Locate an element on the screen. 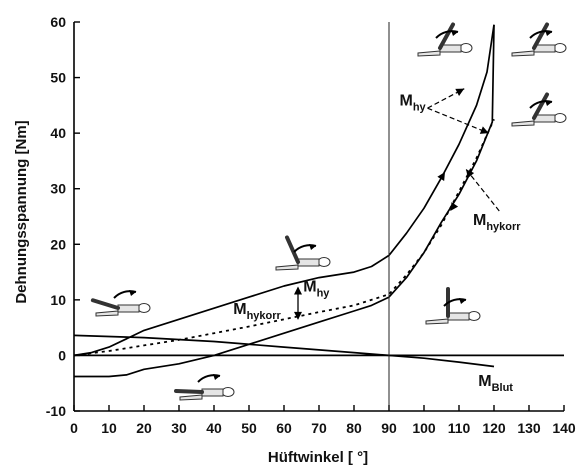  curve-label-3: Mhy is located at coordinates (316, 289).